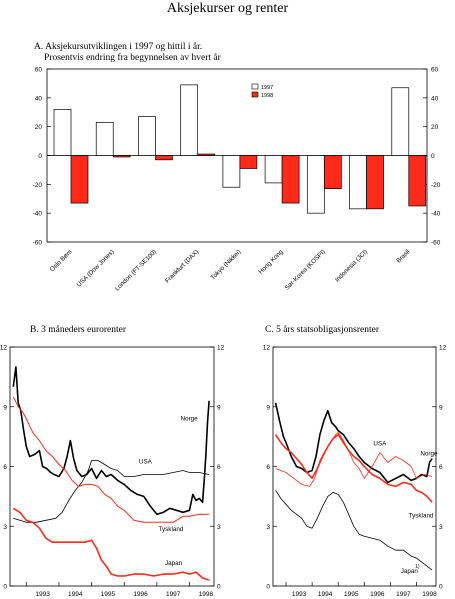 The height and width of the screenshot is (599, 455). I want to click on bar-1997-frankfurt-dax, so click(189, 120).